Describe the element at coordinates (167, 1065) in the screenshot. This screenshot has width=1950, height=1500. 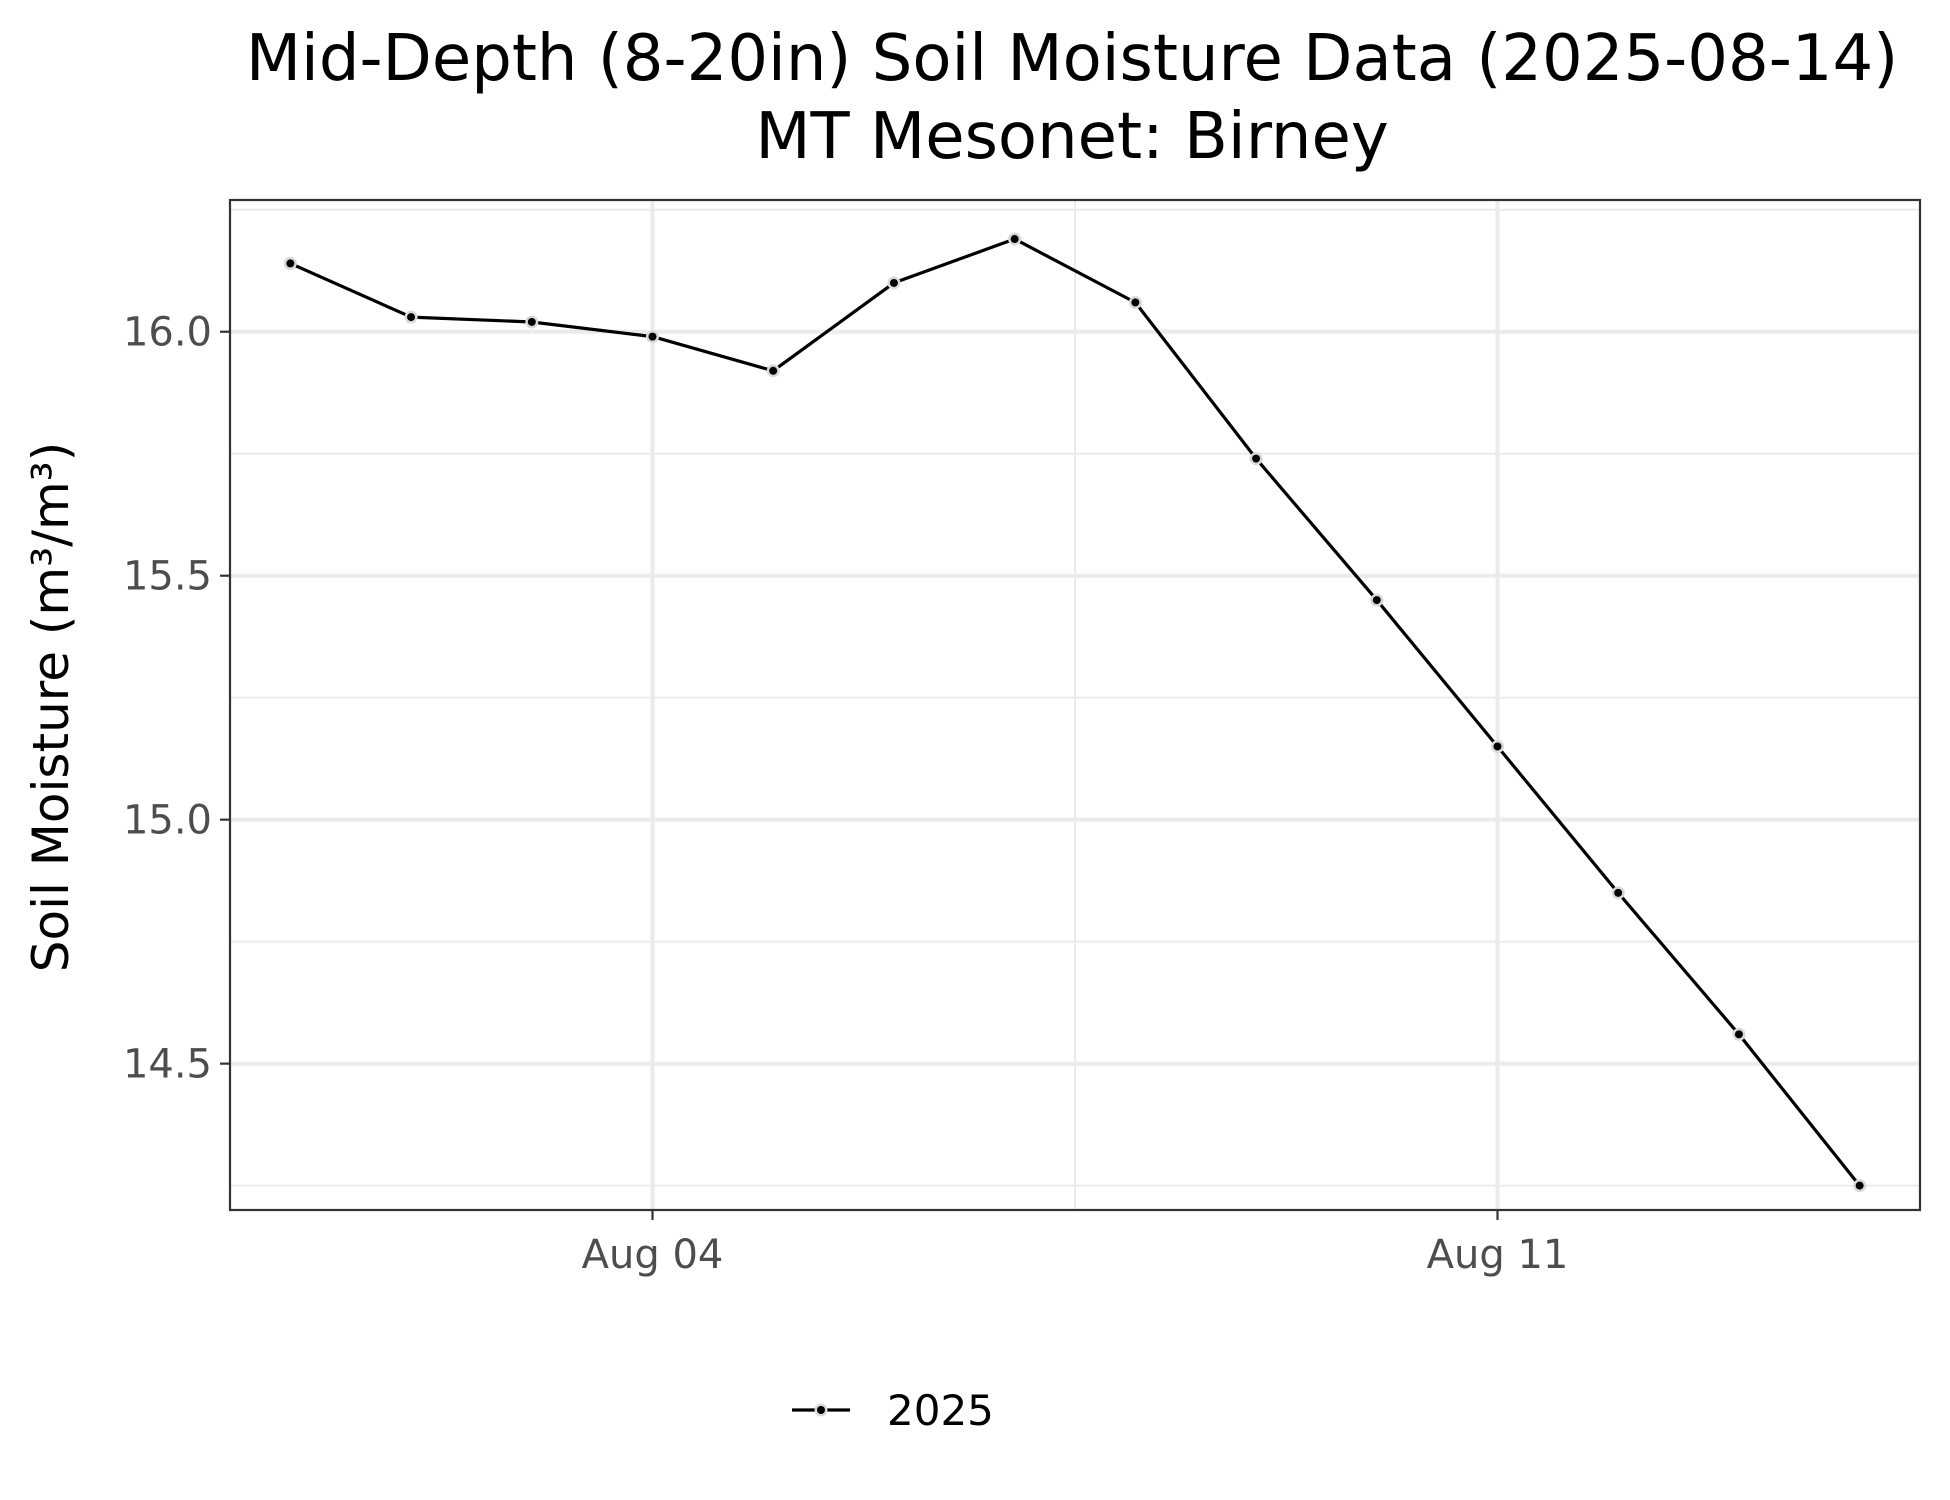
I see `y-tick-label: 14.5` at that location.